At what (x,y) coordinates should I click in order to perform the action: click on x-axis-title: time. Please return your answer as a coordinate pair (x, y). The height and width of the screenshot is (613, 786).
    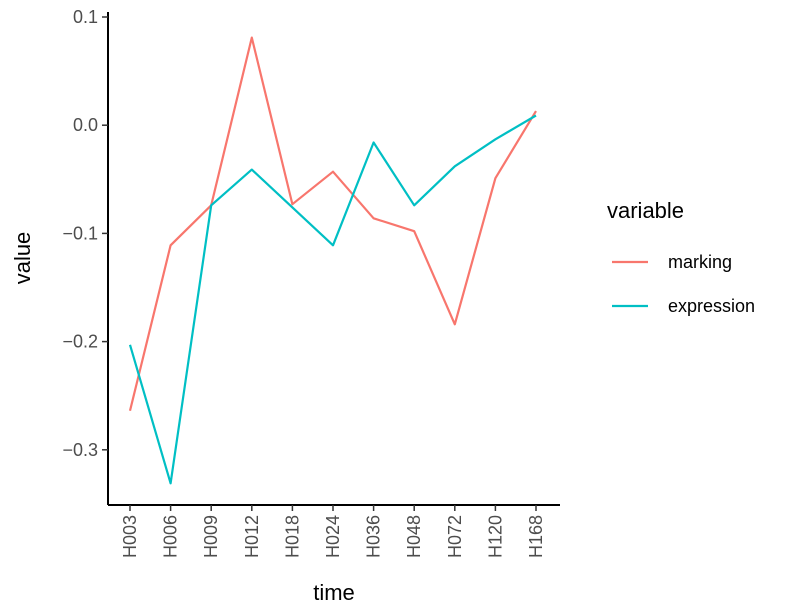
    Looking at the image, I should click on (334, 592).